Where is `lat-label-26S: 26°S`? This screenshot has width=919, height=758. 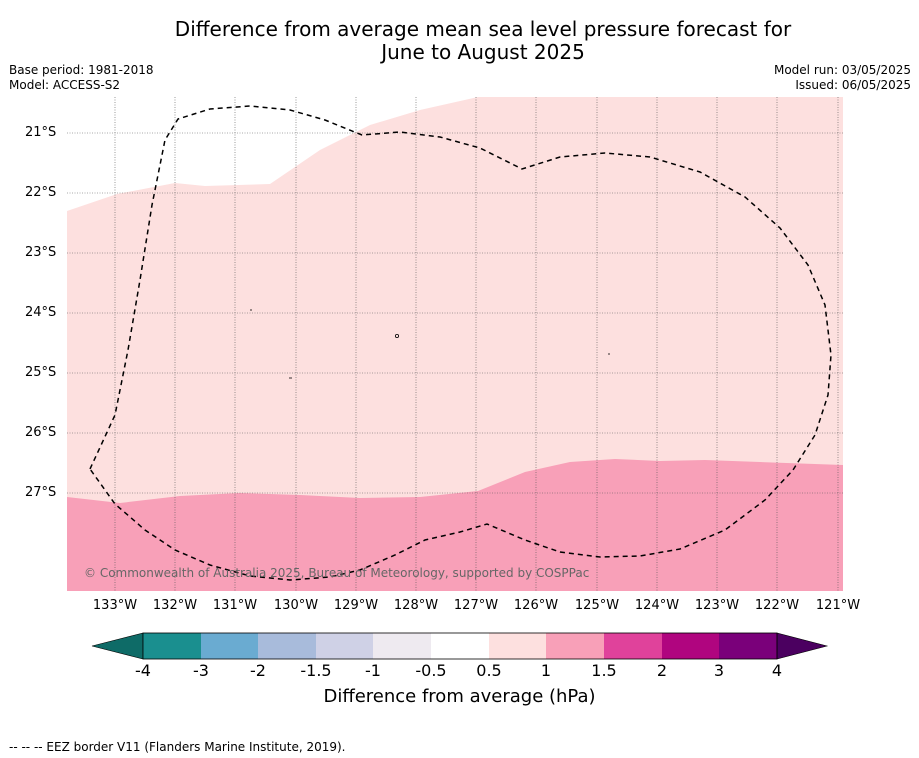 lat-label-26S: 26°S is located at coordinates (41, 432).